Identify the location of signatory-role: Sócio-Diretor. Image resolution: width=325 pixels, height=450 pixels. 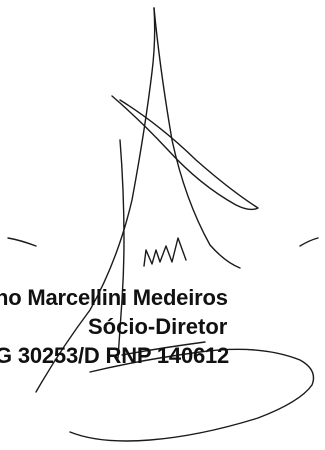
(158, 326).